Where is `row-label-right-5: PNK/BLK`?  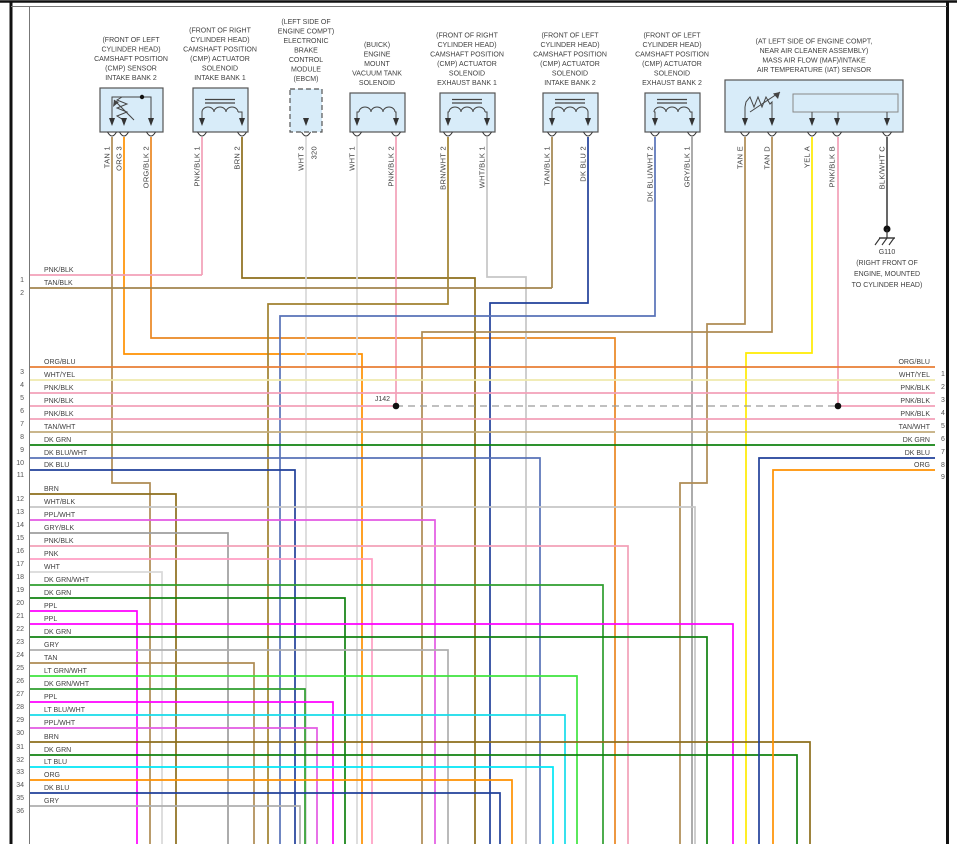 row-label-right-5: PNK/BLK is located at coordinates (915, 414).